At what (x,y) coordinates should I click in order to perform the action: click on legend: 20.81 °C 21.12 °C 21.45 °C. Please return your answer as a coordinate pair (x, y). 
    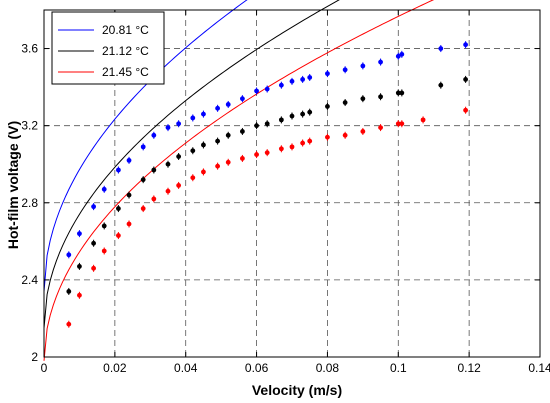
    Looking at the image, I should click on (108, 48).